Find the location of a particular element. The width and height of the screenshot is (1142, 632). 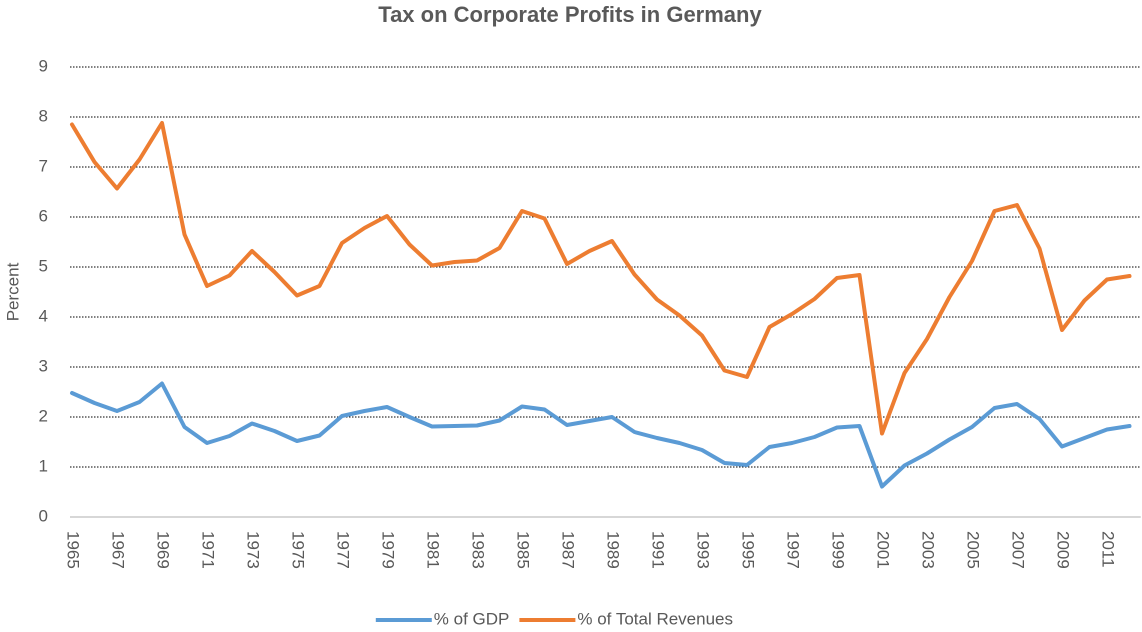

x-tick-label: 1995 is located at coordinates (748, 550).